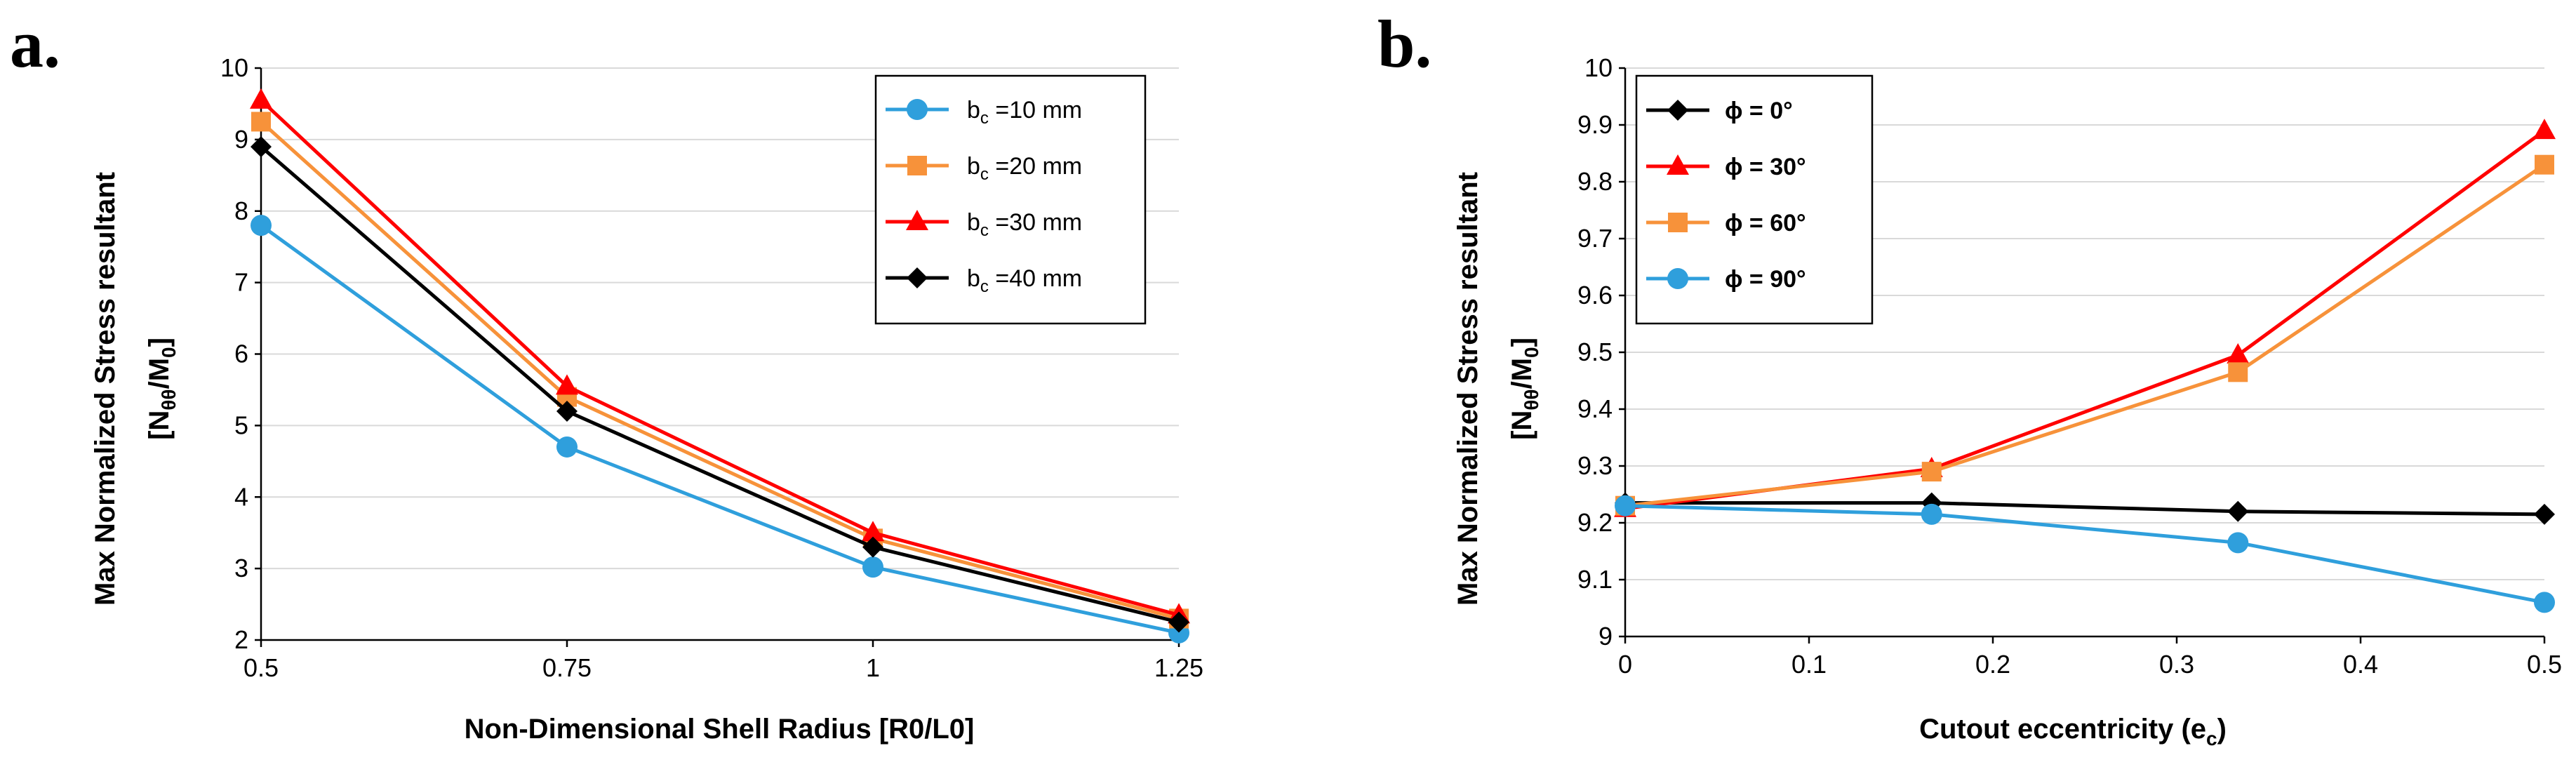 The image size is (2576, 760). Describe the element at coordinates (2360, 664) in the screenshot. I see `panel-b-x-tick-label: 0.4` at that location.